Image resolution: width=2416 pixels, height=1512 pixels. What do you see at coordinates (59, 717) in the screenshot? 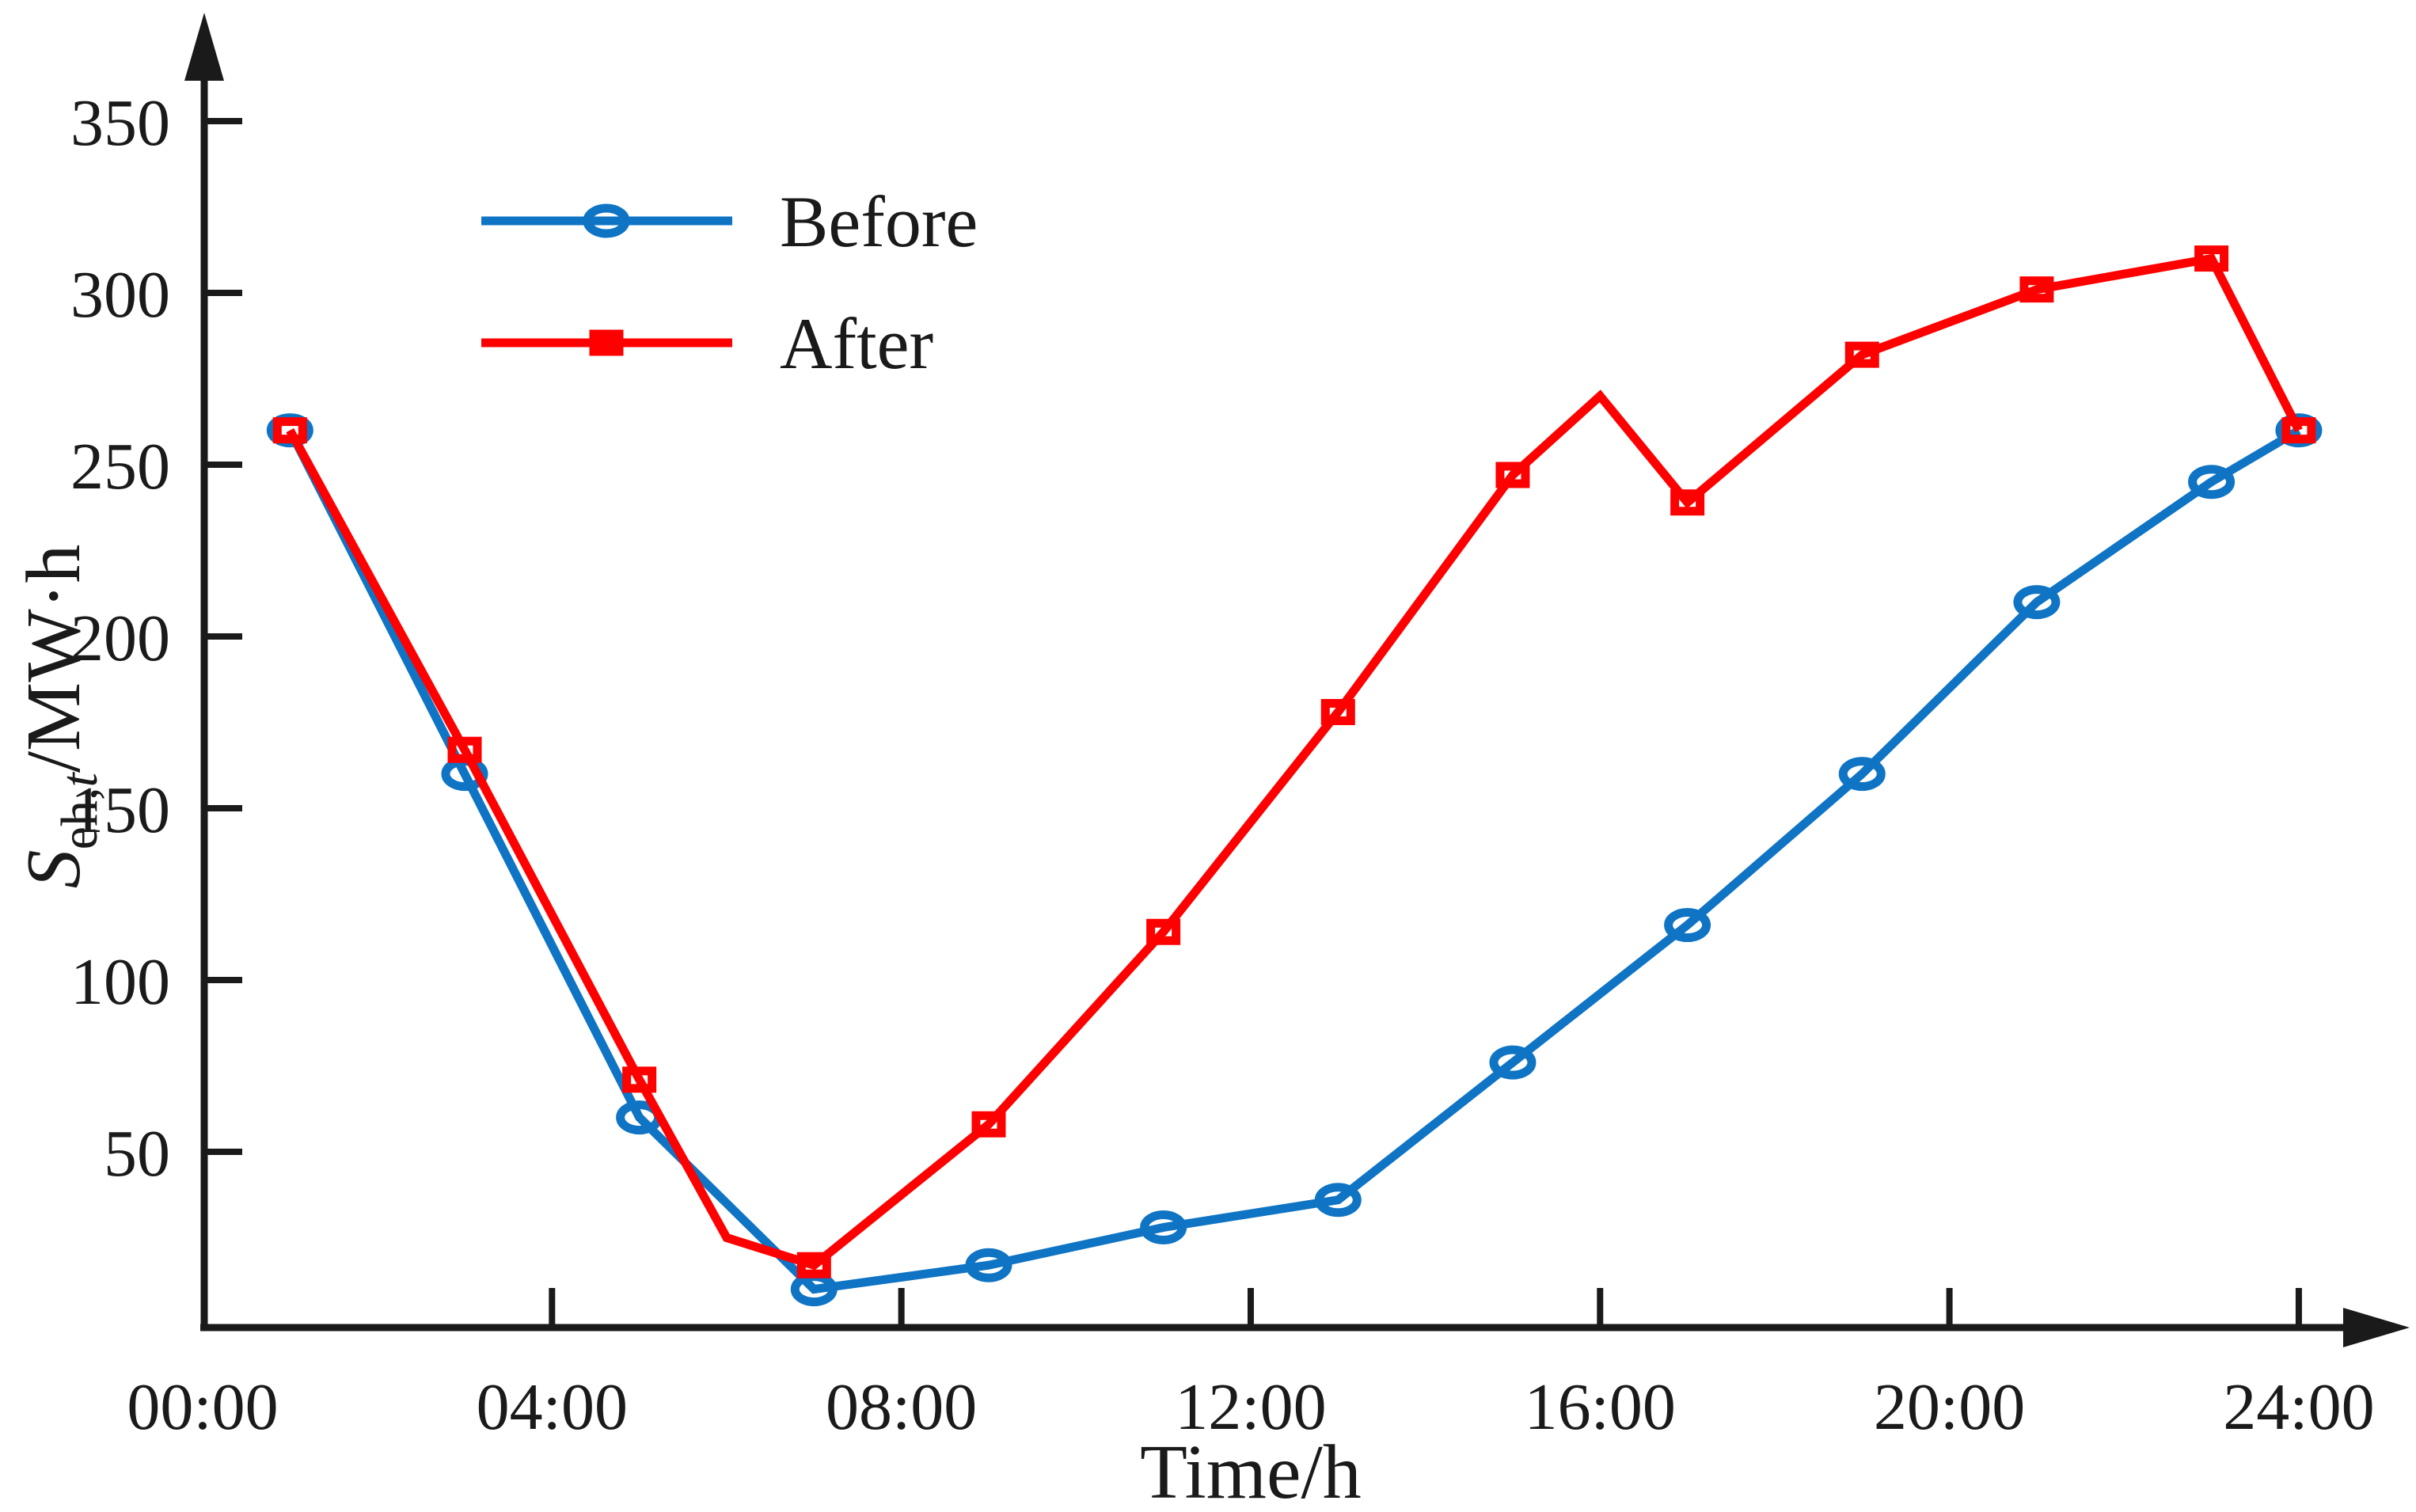
I see `y-axis-title: Seh,t/MW·h` at bounding box center [59, 717].